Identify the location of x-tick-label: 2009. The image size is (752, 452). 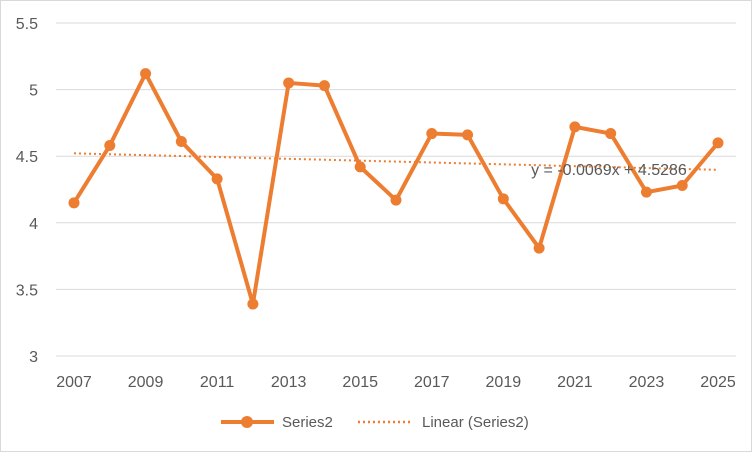
(146, 382).